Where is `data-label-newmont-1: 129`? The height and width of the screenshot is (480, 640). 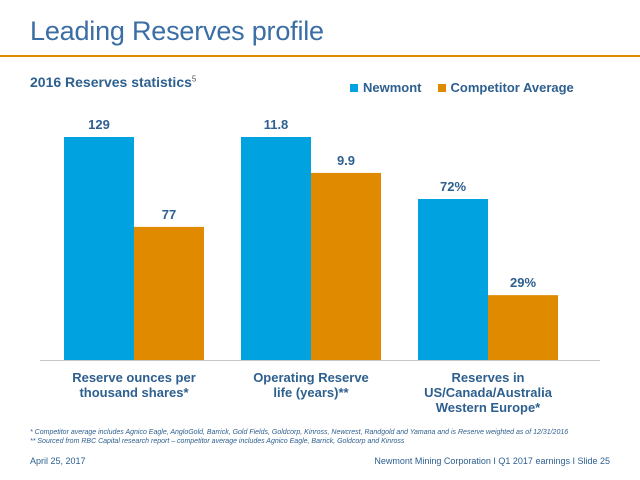 data-label-newmont-1: 129 is located at coordinates (99, 124).